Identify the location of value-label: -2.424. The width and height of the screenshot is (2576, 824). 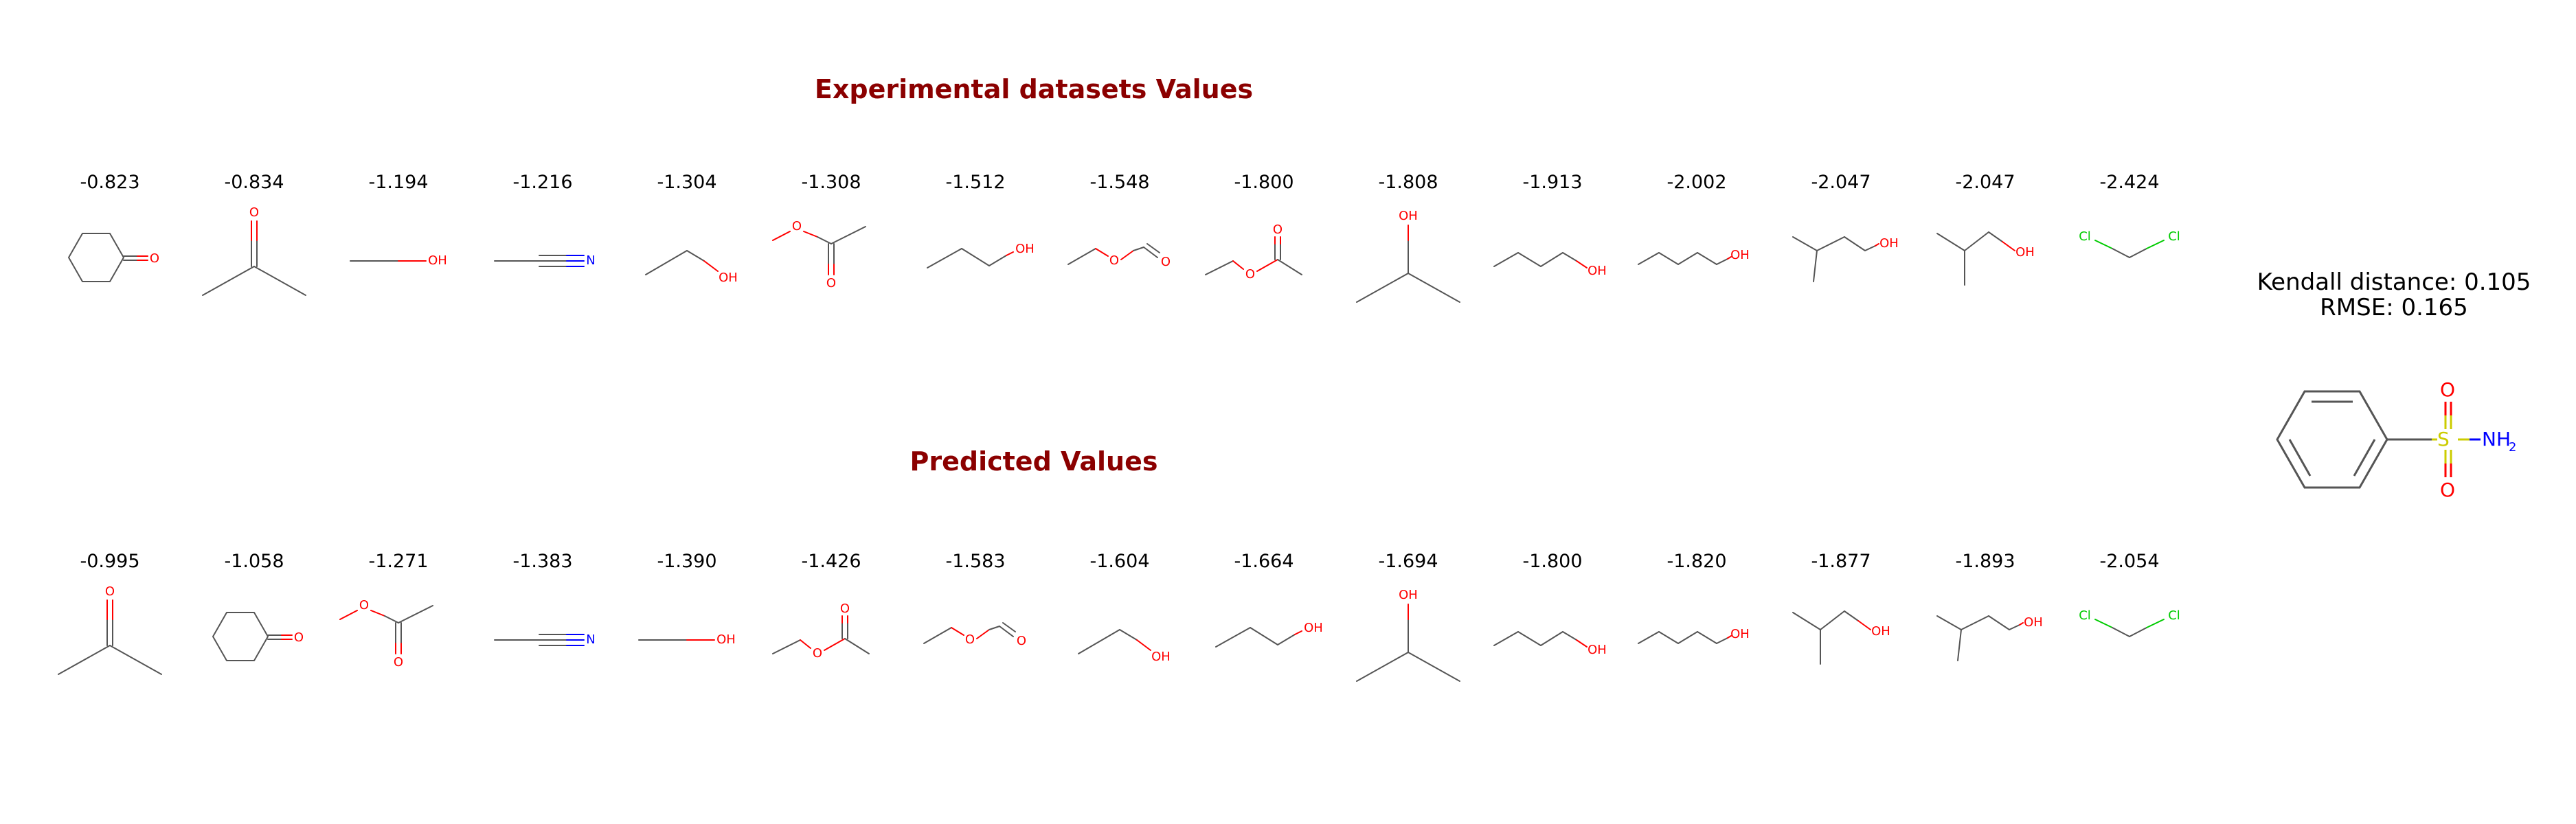
(2129, 182).